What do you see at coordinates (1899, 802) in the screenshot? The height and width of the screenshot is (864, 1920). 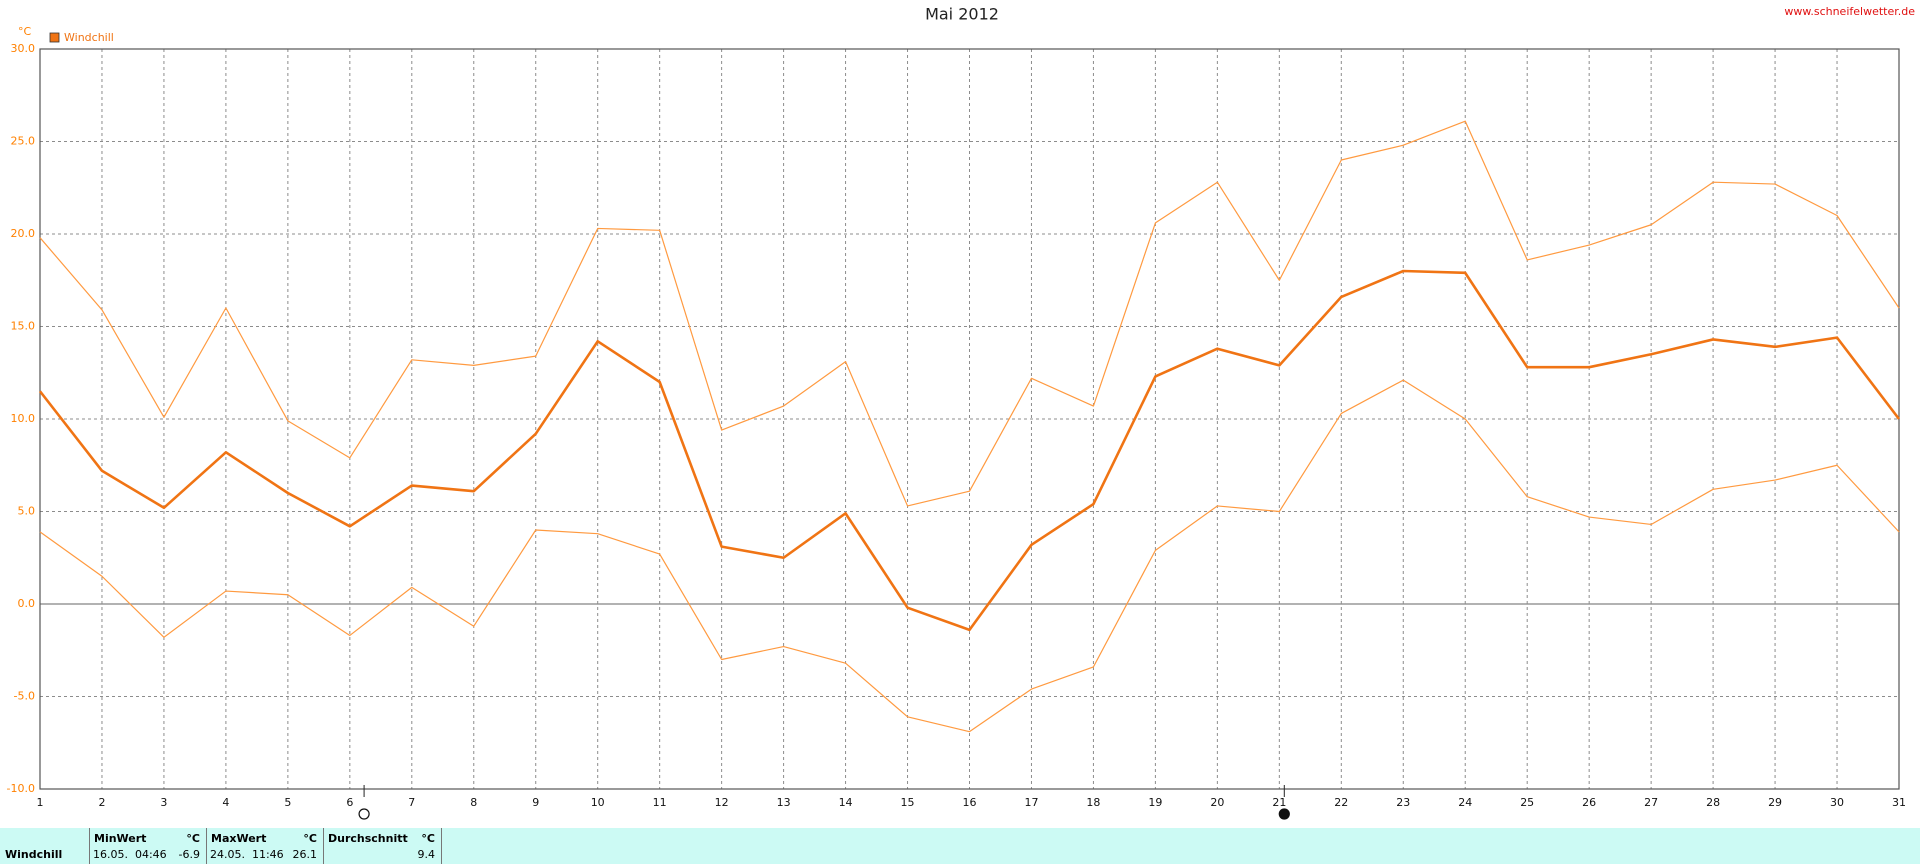 I see `x-tick-label: 31` at bounding box center [1899, 802].